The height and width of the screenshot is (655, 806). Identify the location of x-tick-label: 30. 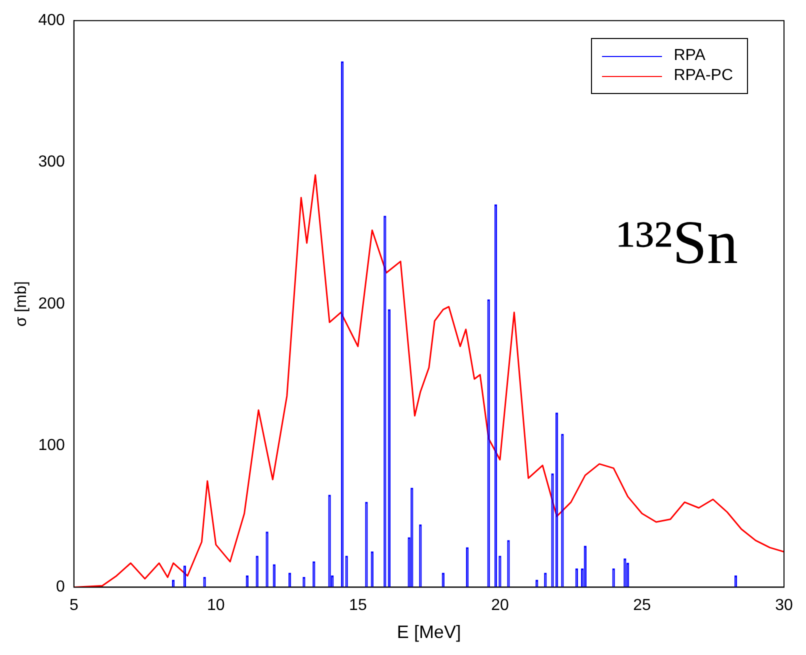
(784, 605).